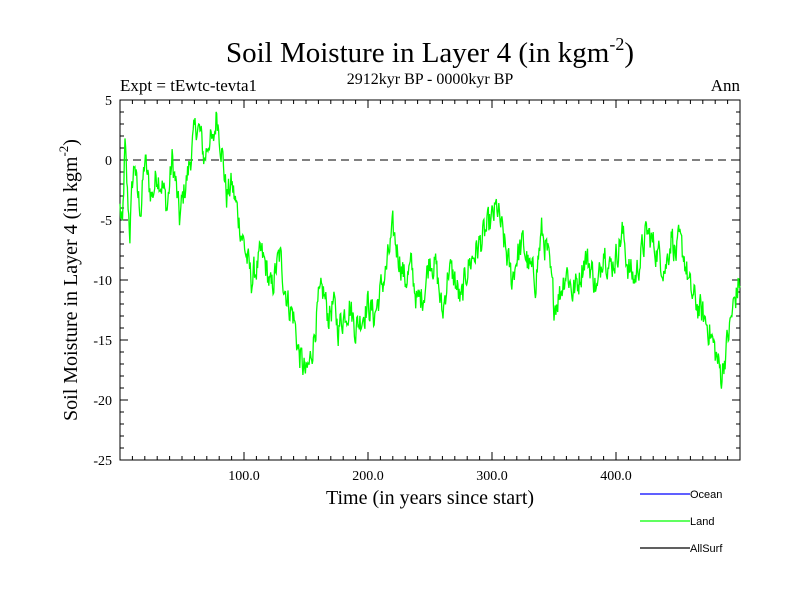 The image size is (800, 600). What do you see at coordinates (106, 221) in the screenshot?
I see `y-tick-label: -5` at bounding box center [106, 221].